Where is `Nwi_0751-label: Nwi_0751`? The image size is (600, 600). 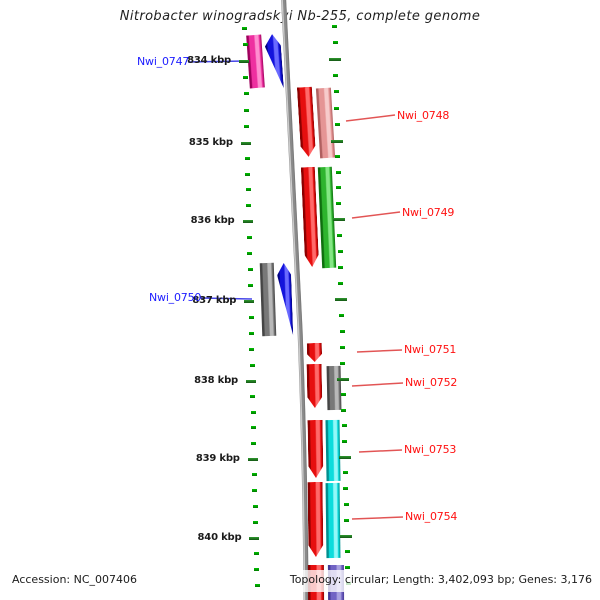
Nwi_0751-label: Nwi_0751 is located at coordinates (430, 349).